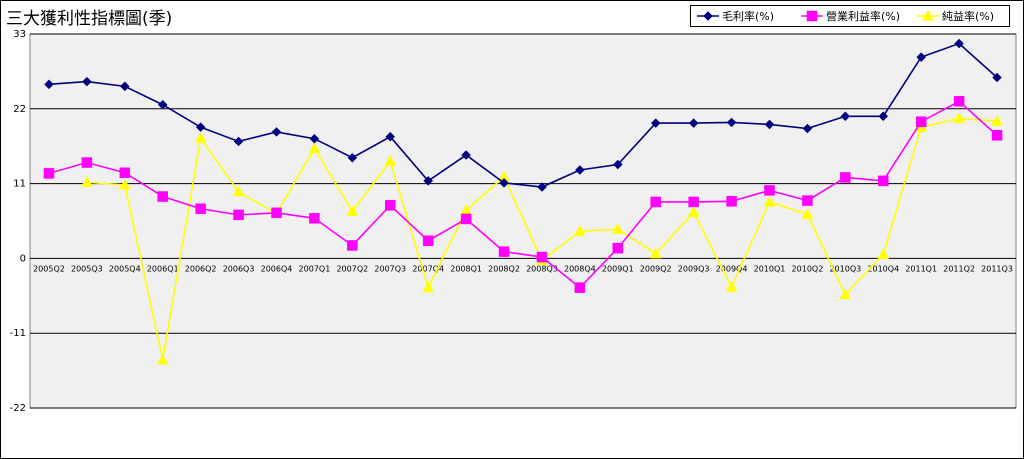  I want to click on x-tick-label: 2010Q1, so click(770, 268).